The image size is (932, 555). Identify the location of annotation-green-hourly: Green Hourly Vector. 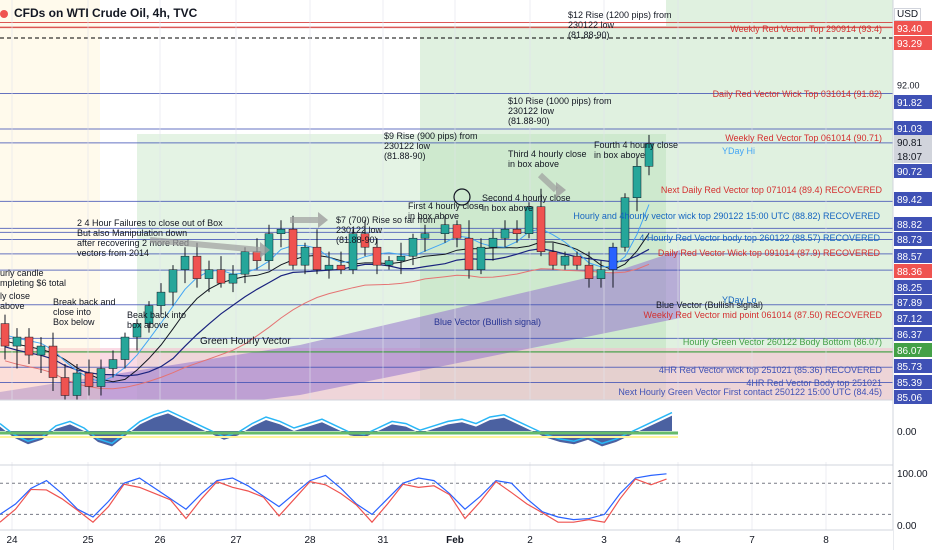
(245, 341).